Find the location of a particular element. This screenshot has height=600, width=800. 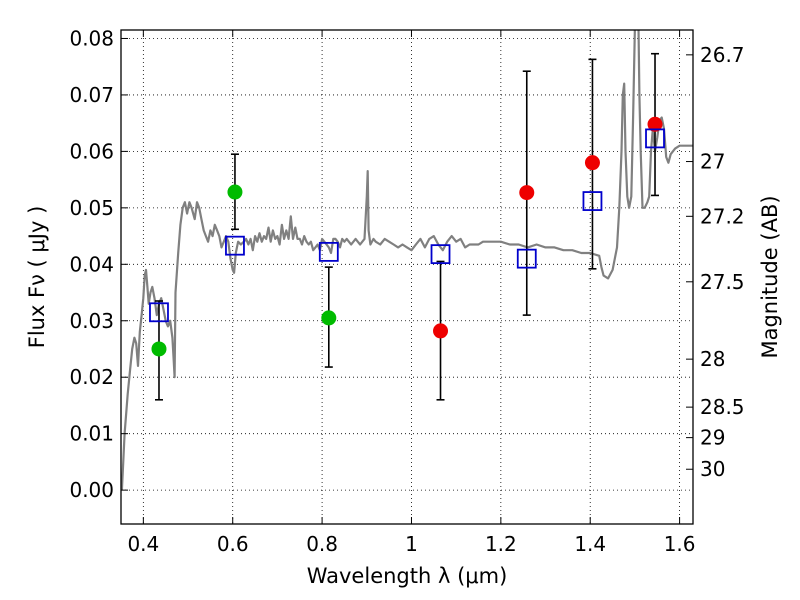

y2-tick-label: 27 is located at coordinates (712, 162).